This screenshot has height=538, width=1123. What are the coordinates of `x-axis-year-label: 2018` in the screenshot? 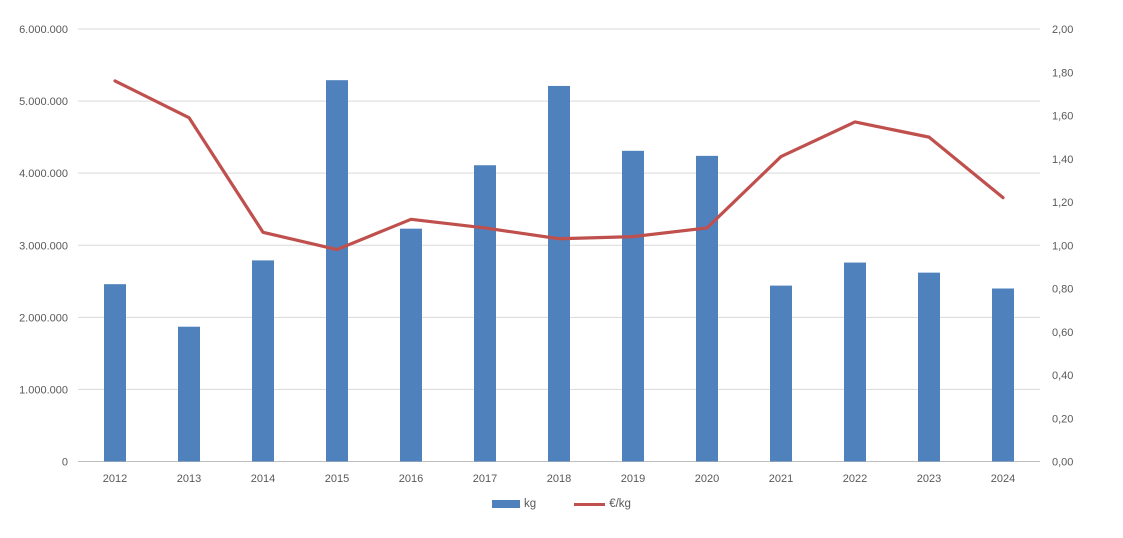 It's located at (559, 479).